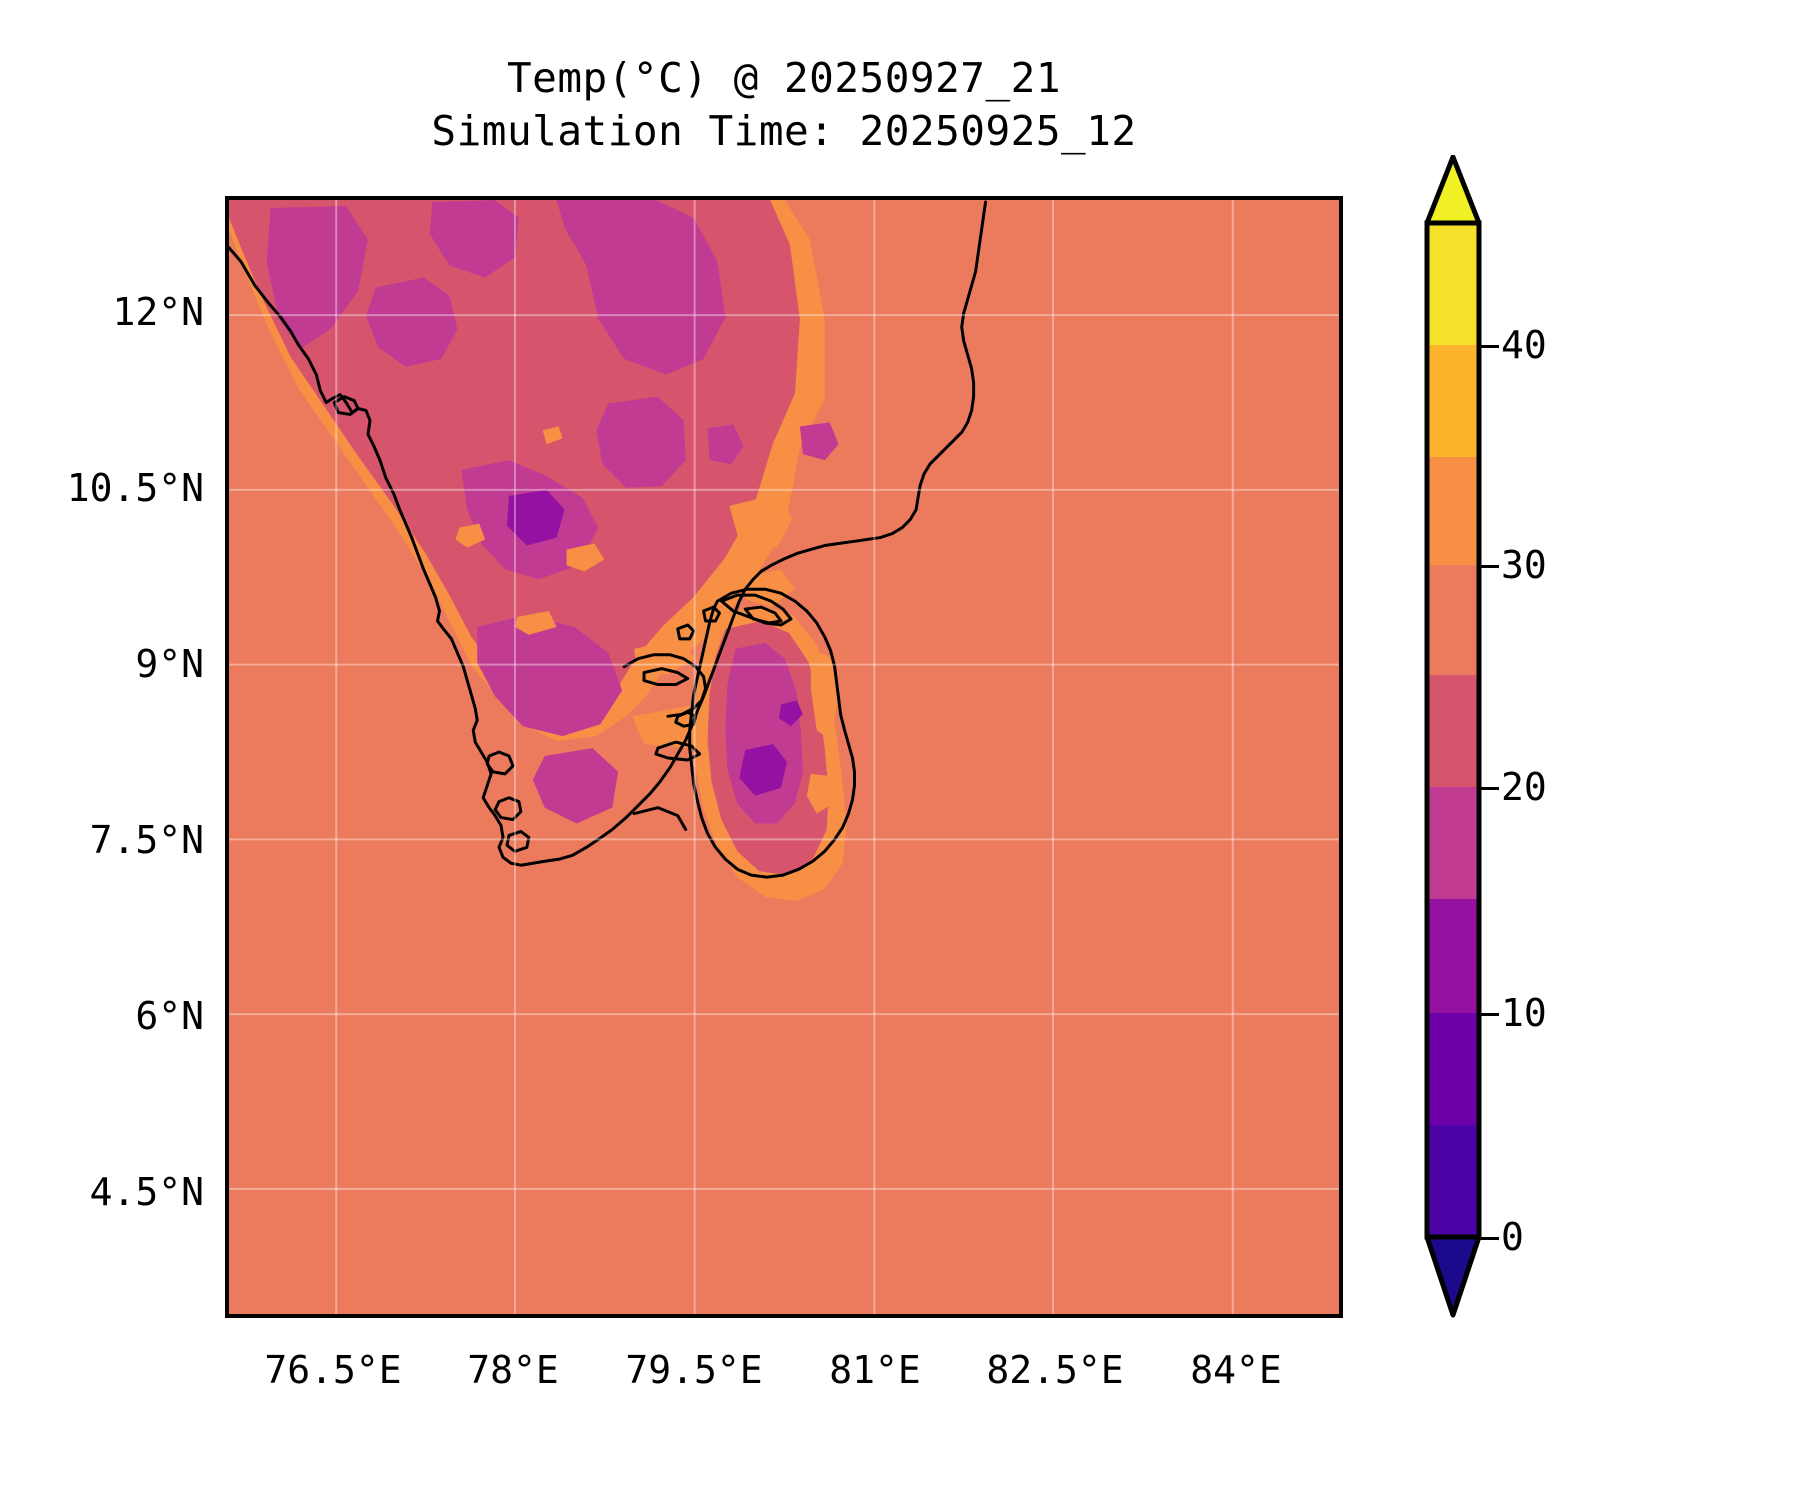 Image resolution: width=1800 pixels, height=1500 pixels. What do you see at coordinates (694, 1370) in the screenshot?
I see `x-tick-label-2: 79.5°E` at bounding box center [694, 1370].